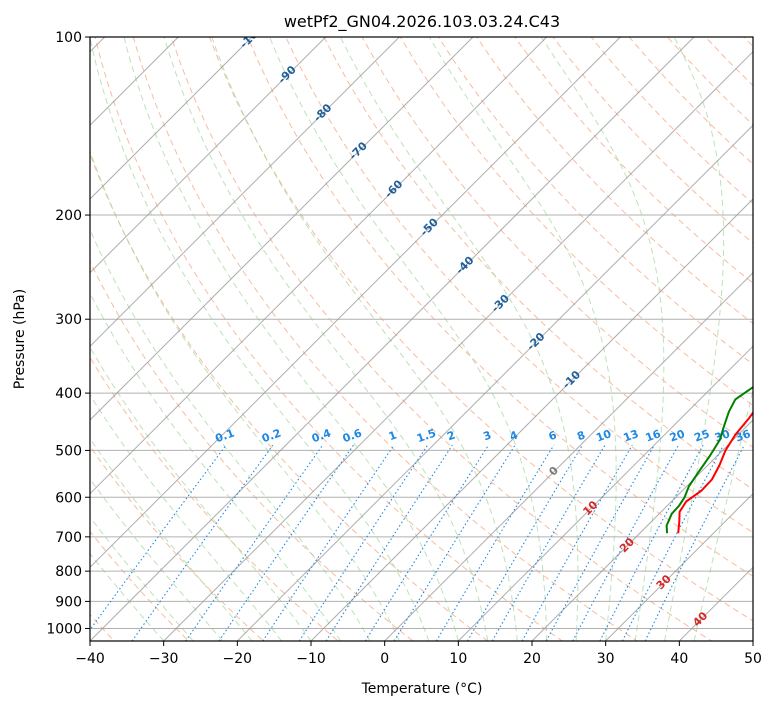 Image resolution: width=775 pixels, height=708 pixels. What do you see at coordinates (68, 320) in the screenshot?
I see `y-tick-label: 300` at bounding box center [68, 320].